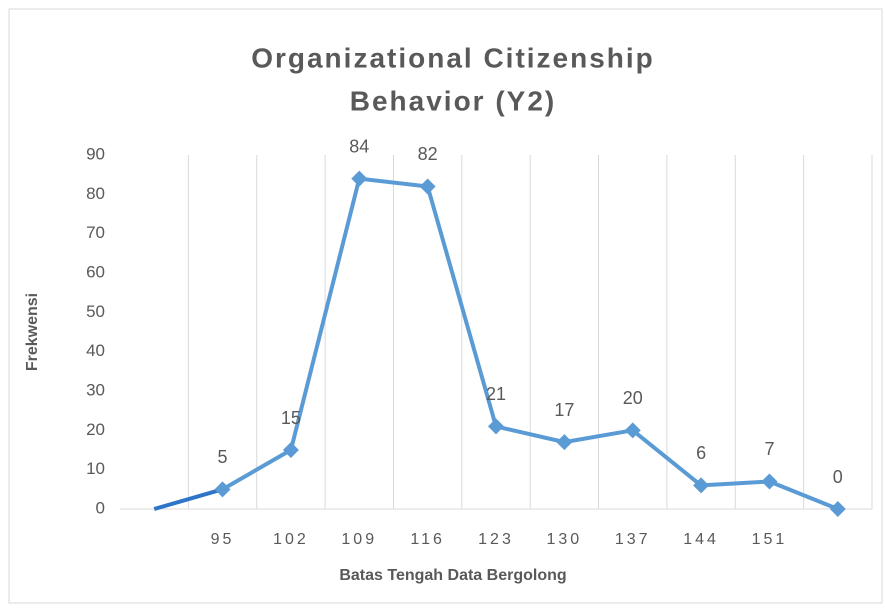 This screenshot has width=885, height=612. Describe the element at coordinates (359, 146) in the screenshot. I see `data-label: 84` at that location.